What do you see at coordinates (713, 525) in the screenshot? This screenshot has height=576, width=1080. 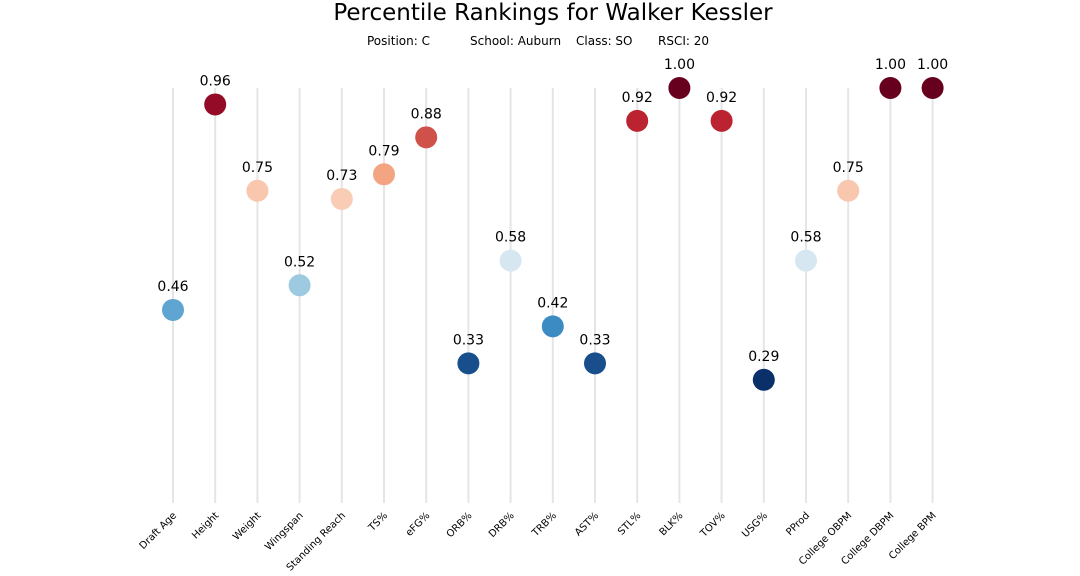 I see `x-tick-label: TOV%` at bounding box center [713, 525].